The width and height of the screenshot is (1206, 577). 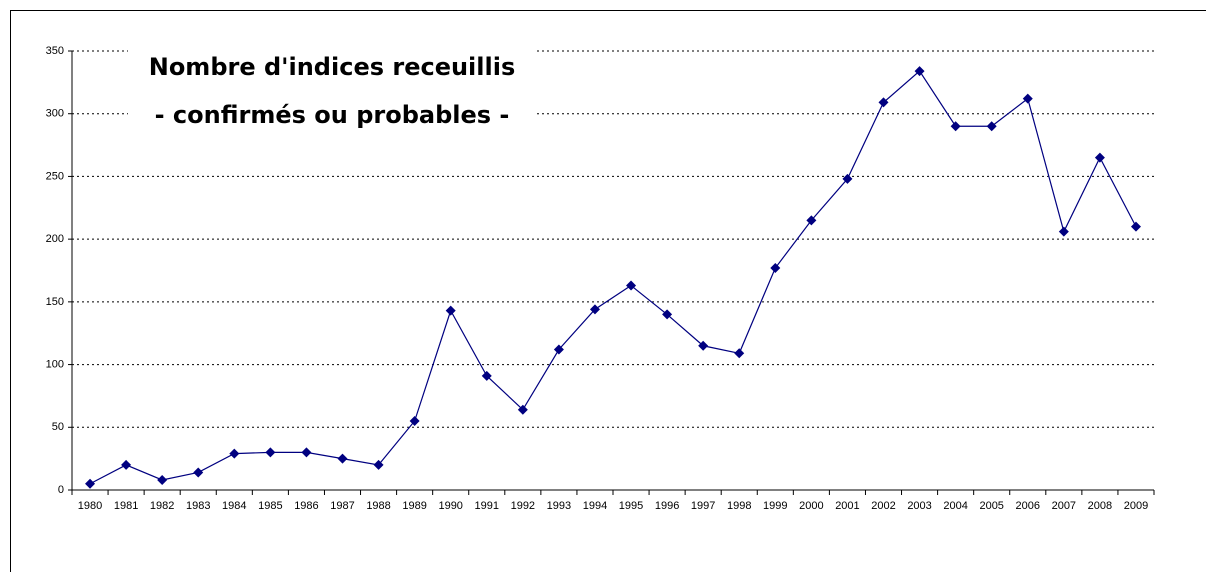 What do you see at coordinates (332, 67) in the screenshot?
I see `chart-title: Nombre d'indices receuillis` at bounding box center [332, 67].